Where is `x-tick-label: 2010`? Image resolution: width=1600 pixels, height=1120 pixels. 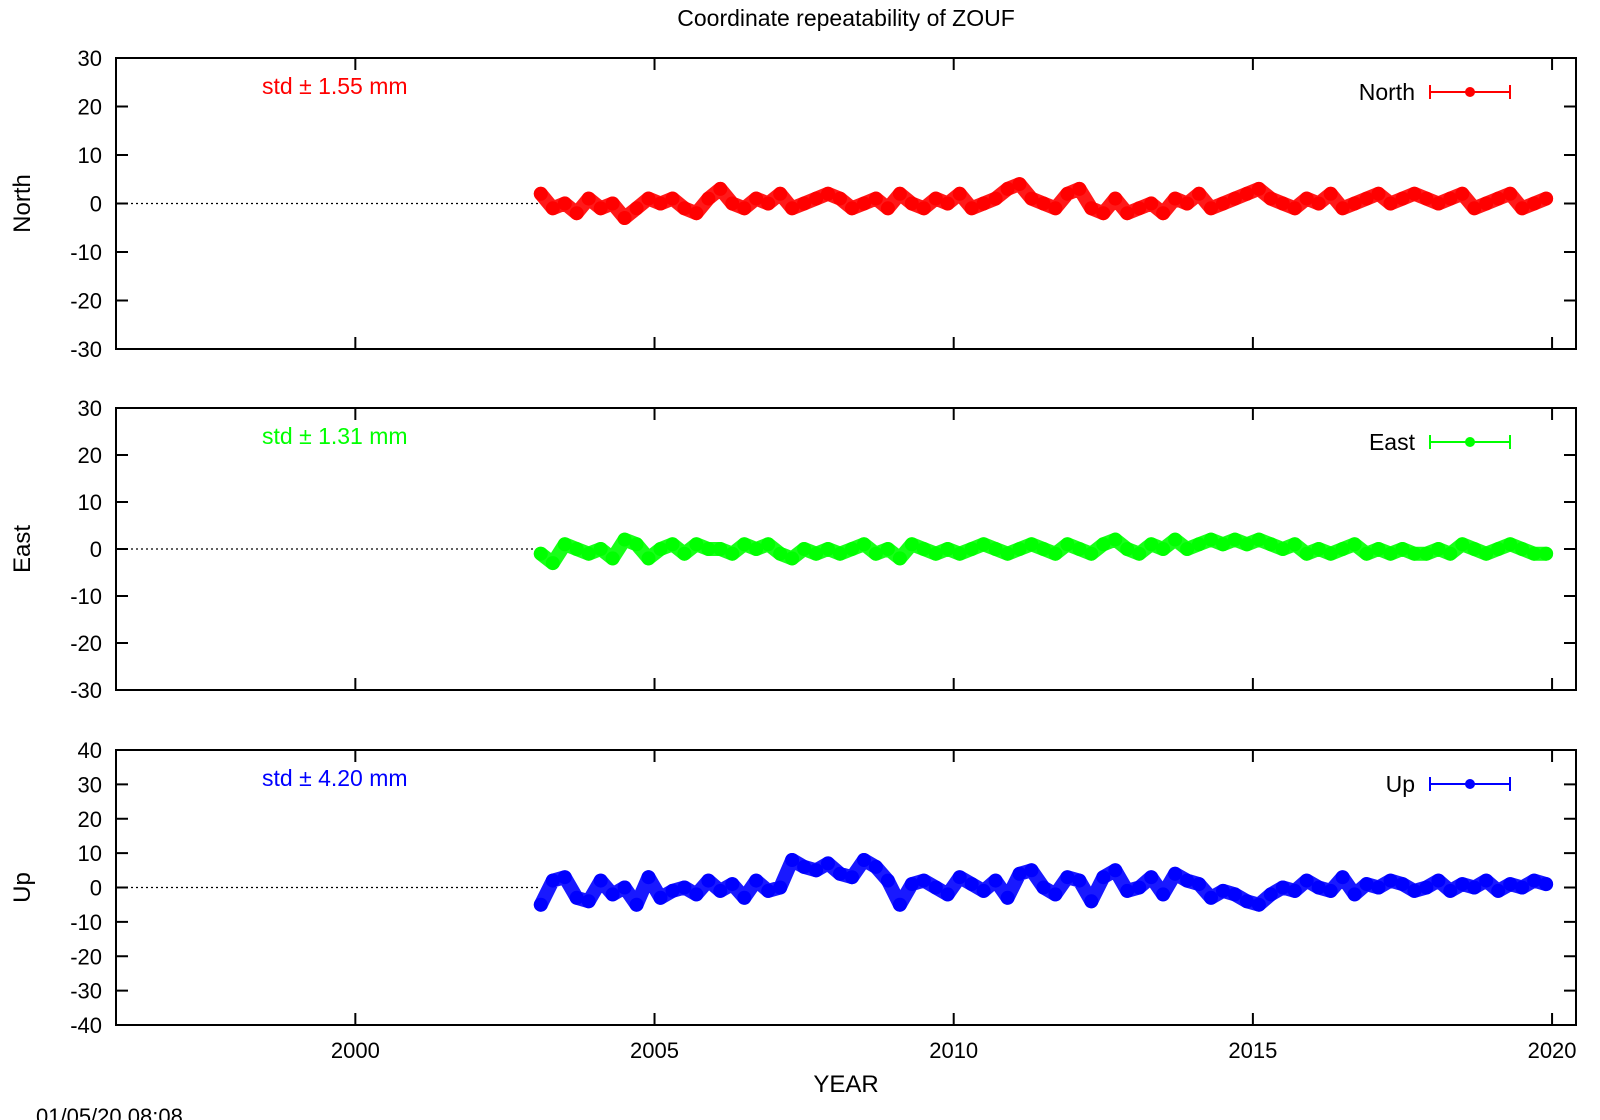 x-tick-label: 2010 is located at coordinates (953, 1050).